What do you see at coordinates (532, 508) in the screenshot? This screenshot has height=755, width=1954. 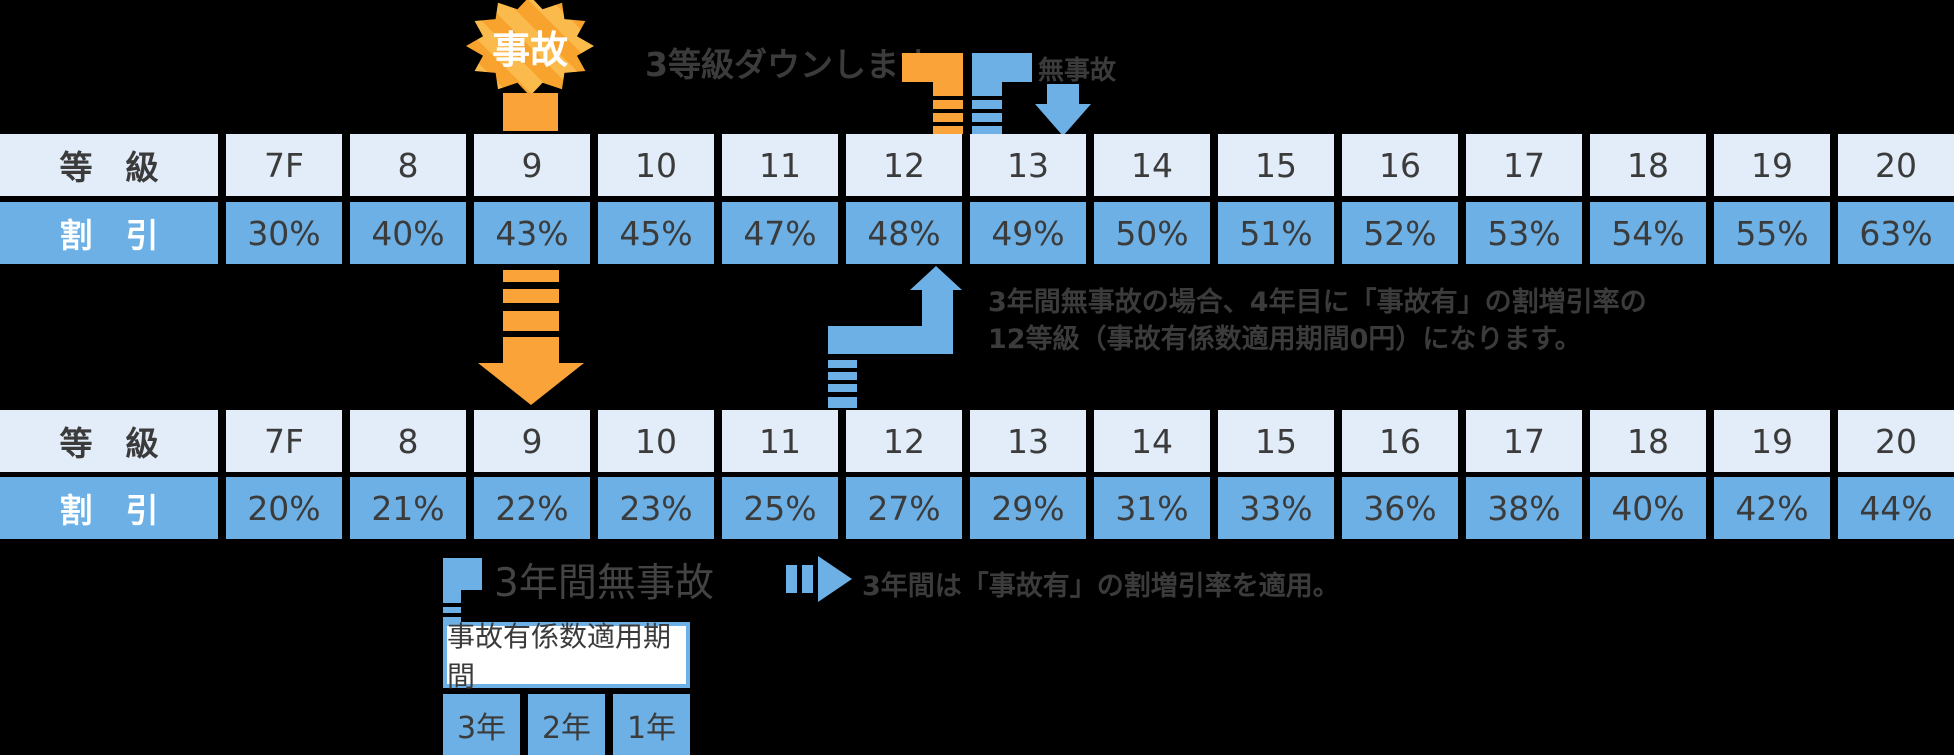 I see `discount-cell: 22%` at bounding box center [532, 508].